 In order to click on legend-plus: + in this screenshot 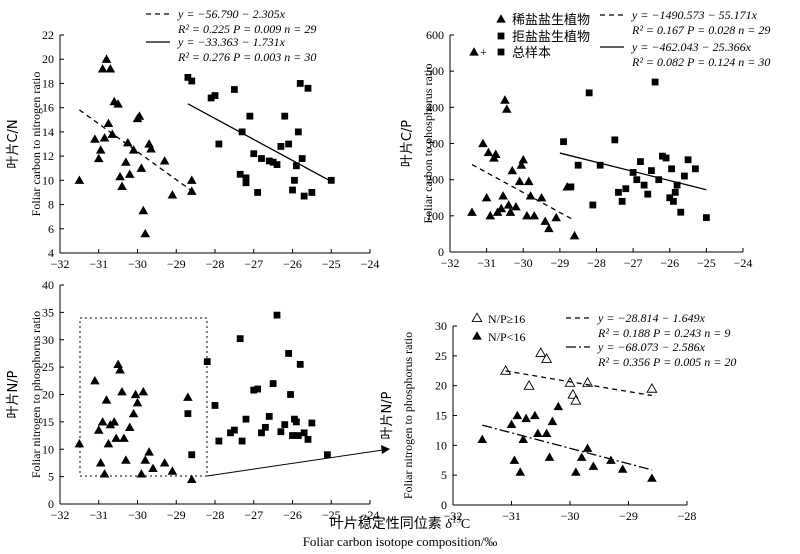, I will do `click(483, 52)`.